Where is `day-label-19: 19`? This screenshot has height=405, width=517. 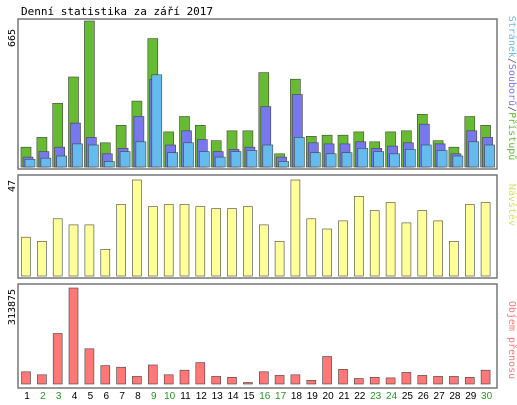
day-label-19: 19 is located at coordinates (313, 396).